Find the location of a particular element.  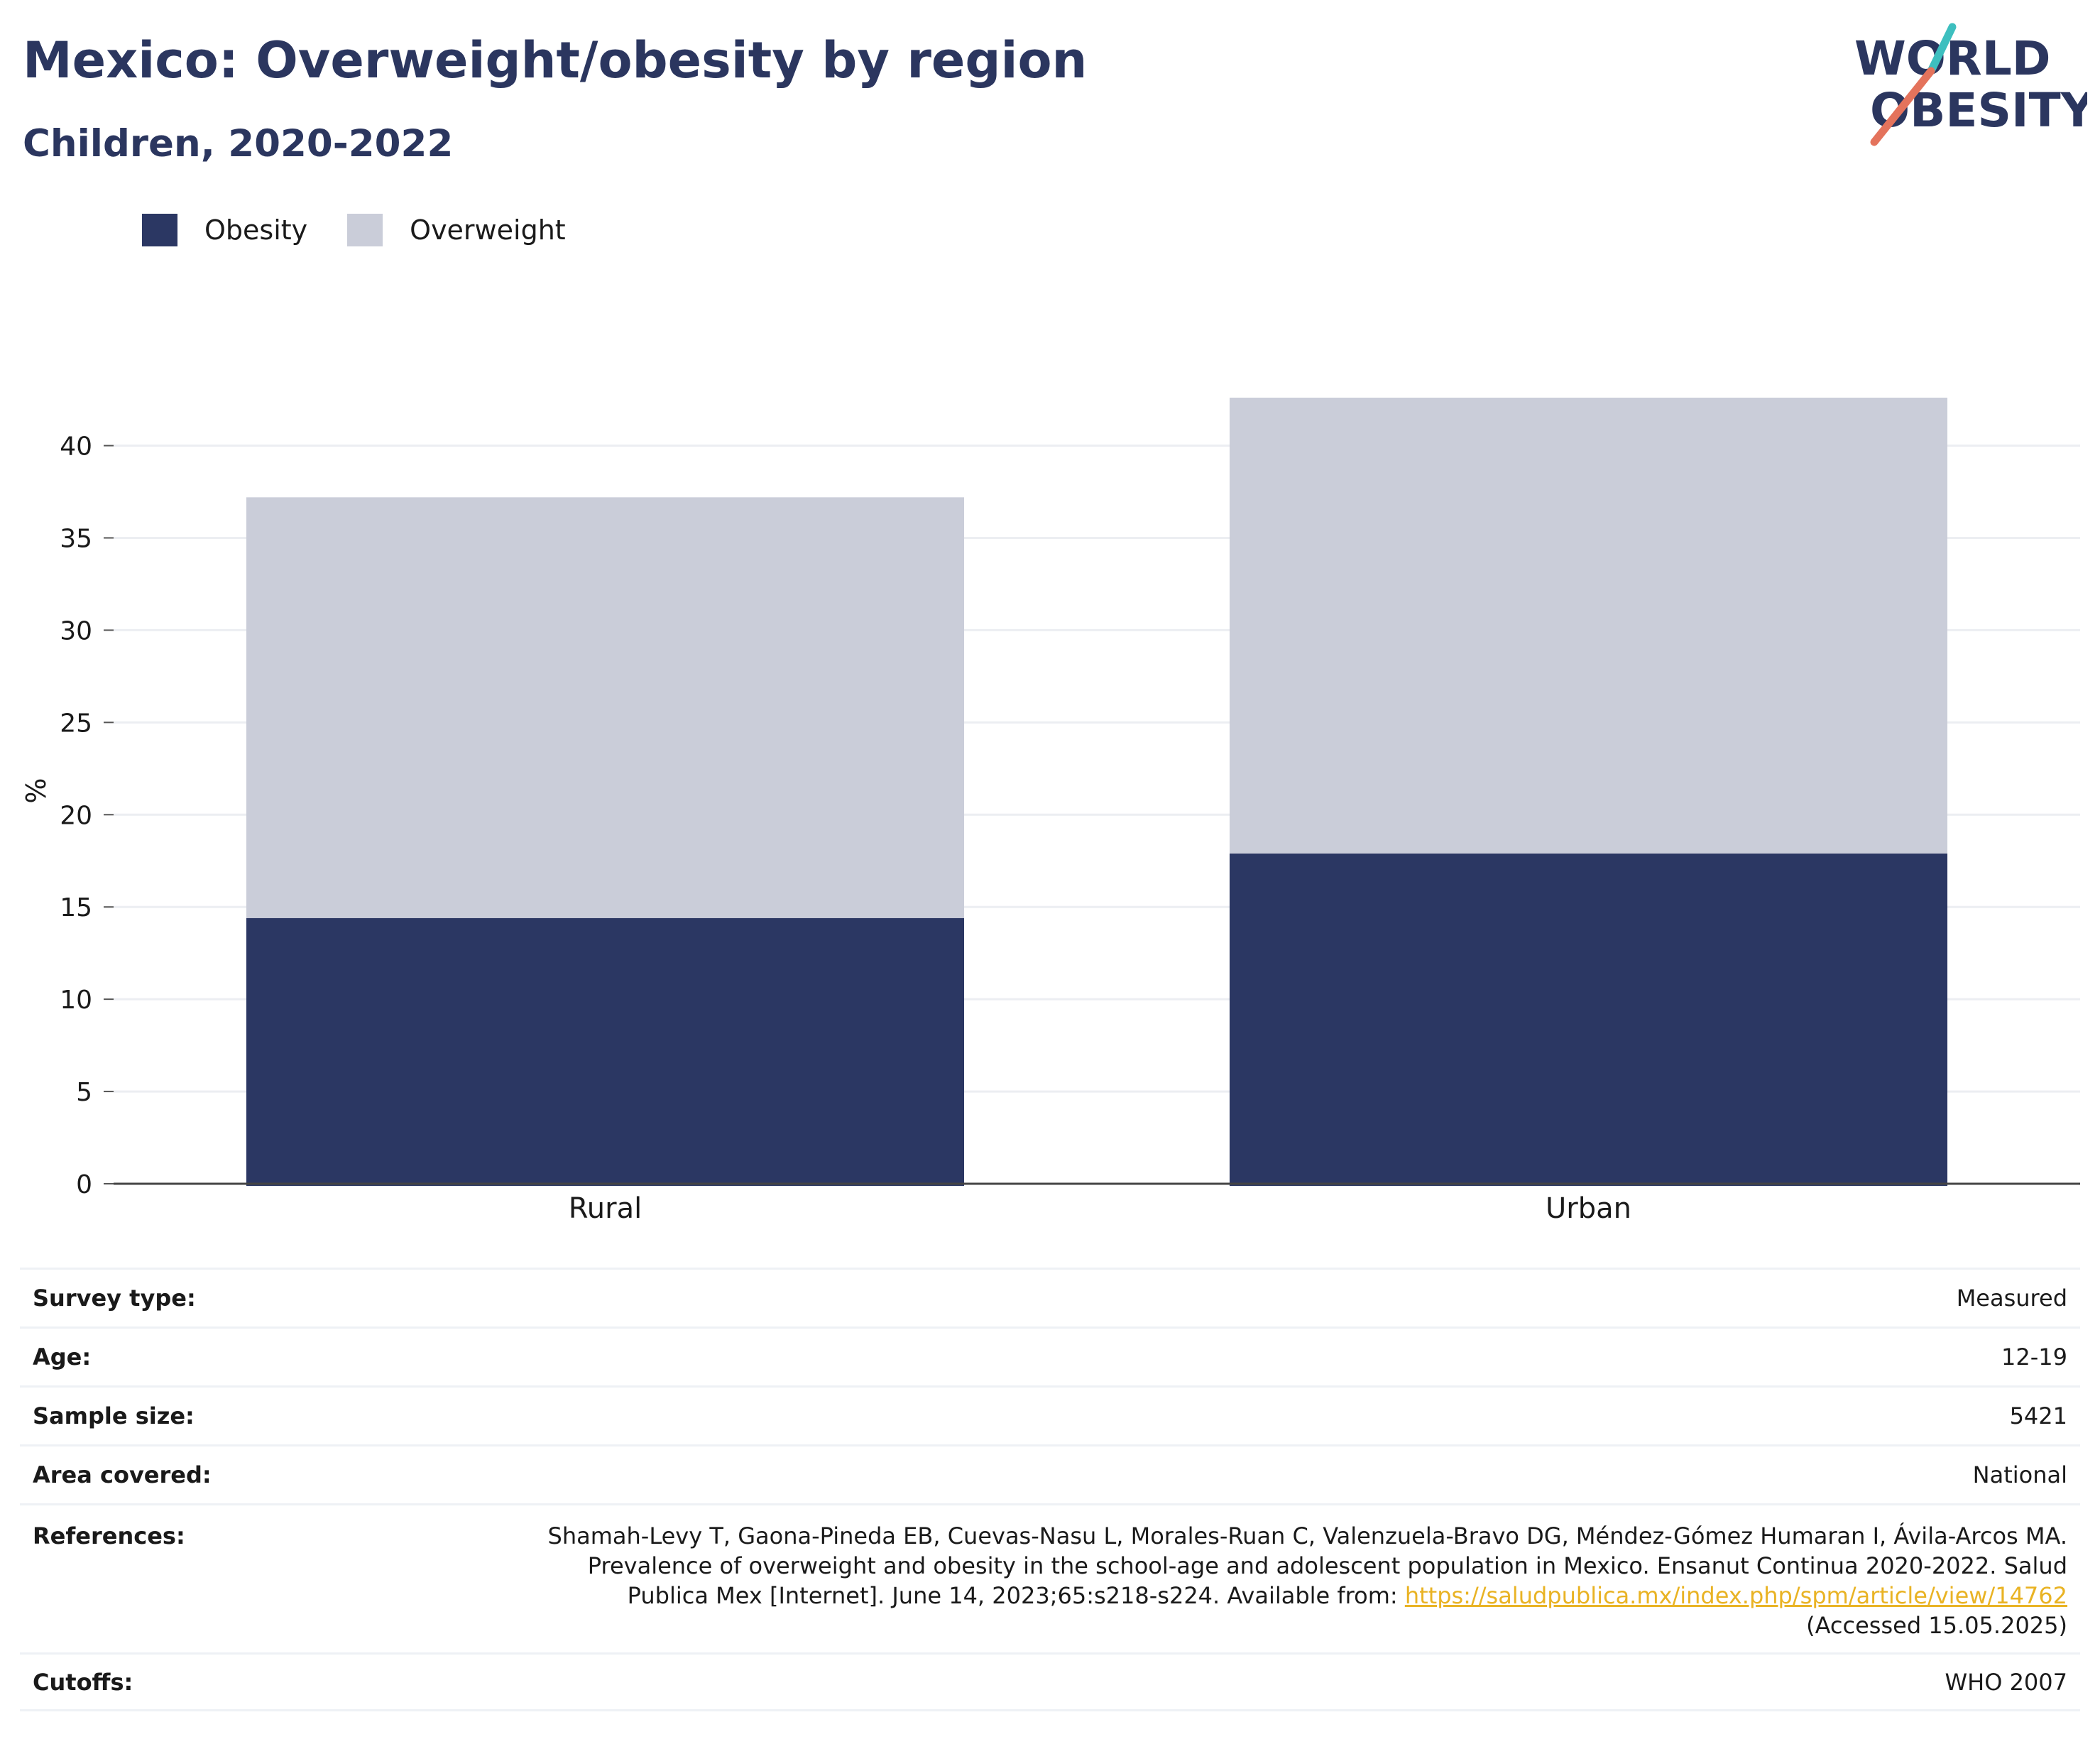

logo-line1: WORLD is located at coordinates (1952, 58).